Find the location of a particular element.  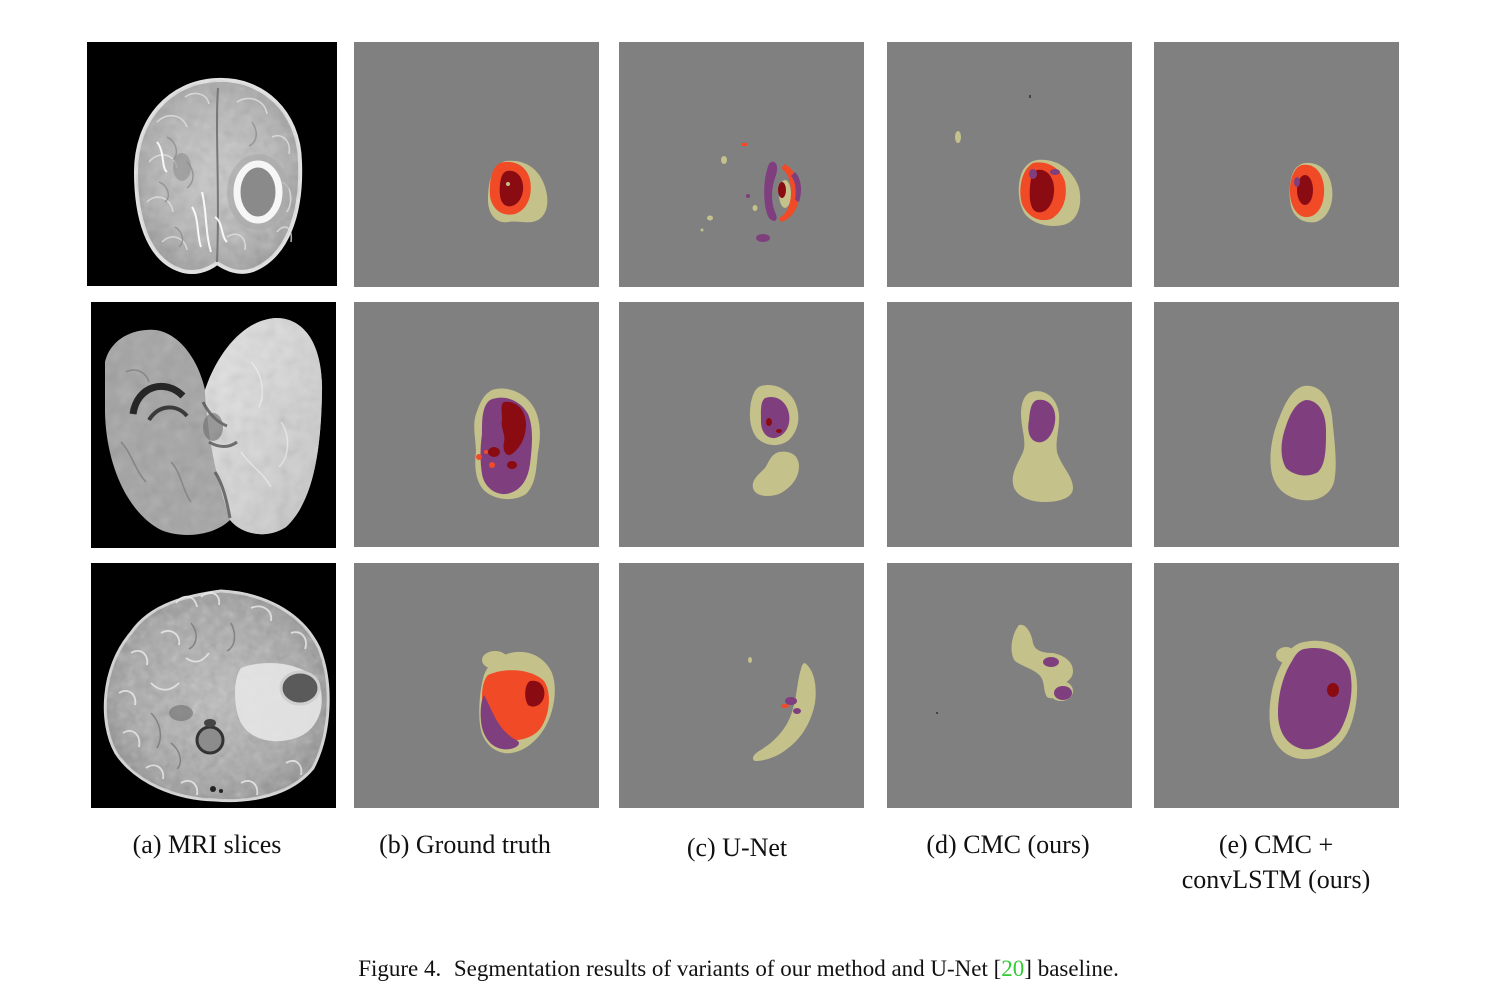

citation-link: 20 is located at coordinates (1013, 968).